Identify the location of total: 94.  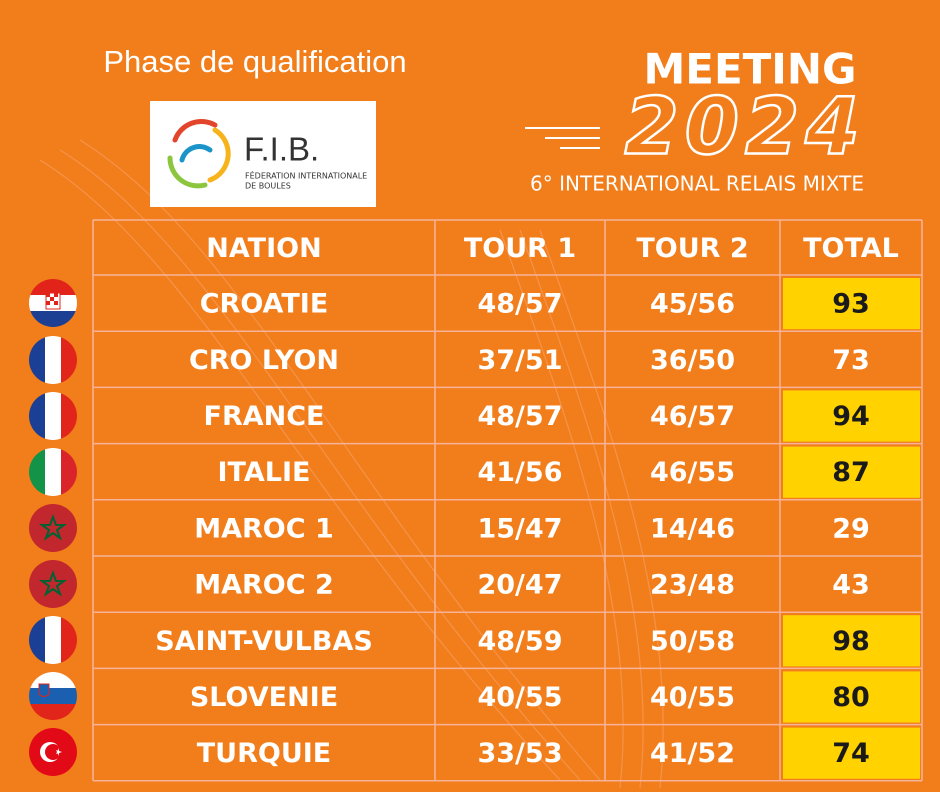
(851, 416).